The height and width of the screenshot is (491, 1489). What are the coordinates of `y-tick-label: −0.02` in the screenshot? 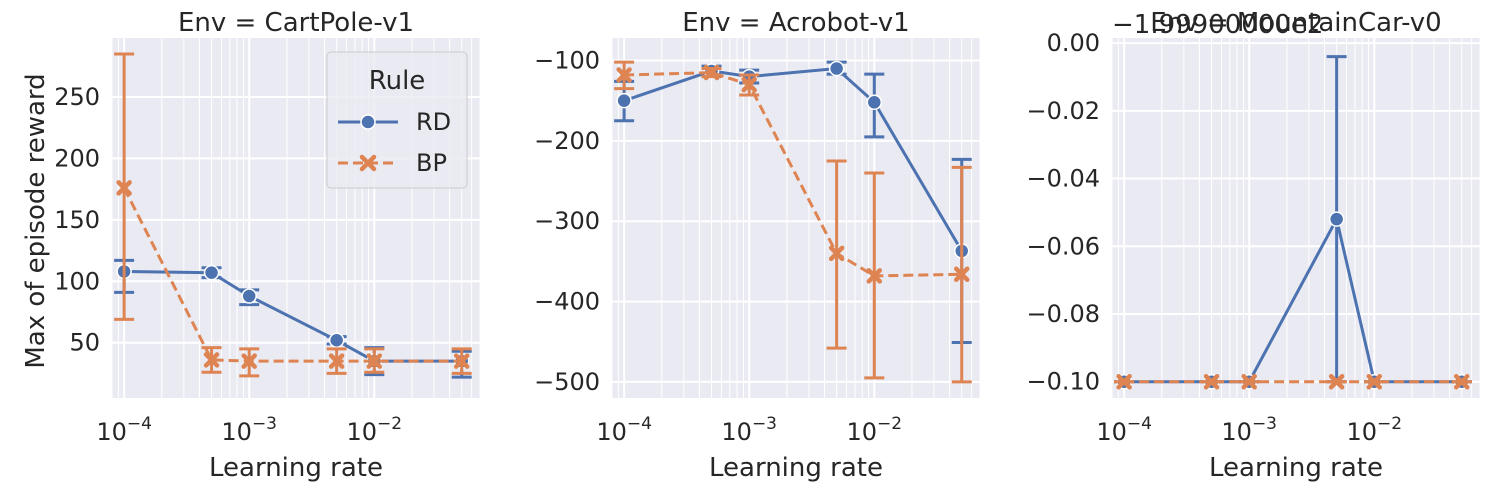 It's located at (1063, 111).